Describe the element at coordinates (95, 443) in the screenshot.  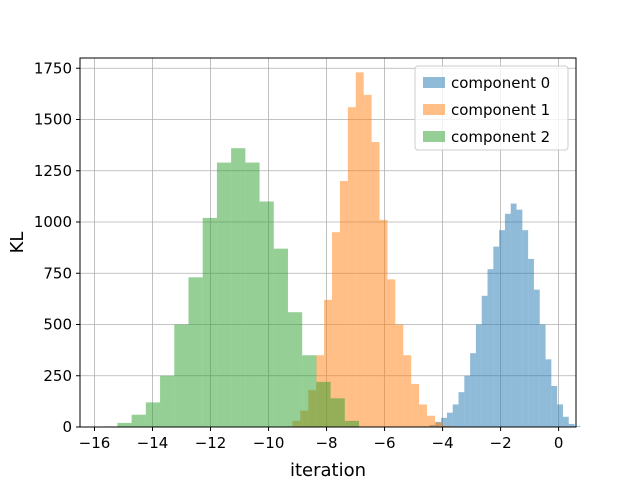
I see `x-tick-label: −16` at that location.